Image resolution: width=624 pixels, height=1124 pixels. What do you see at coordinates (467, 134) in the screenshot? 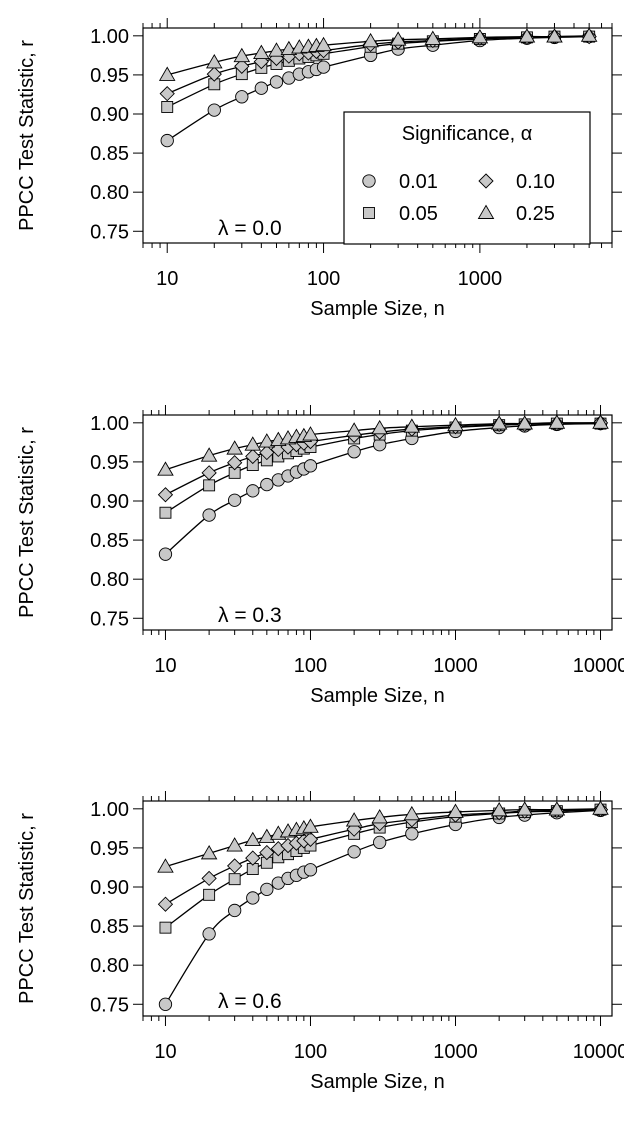
I see `legend-title: Significance, α` at bounding box center [467, 134].